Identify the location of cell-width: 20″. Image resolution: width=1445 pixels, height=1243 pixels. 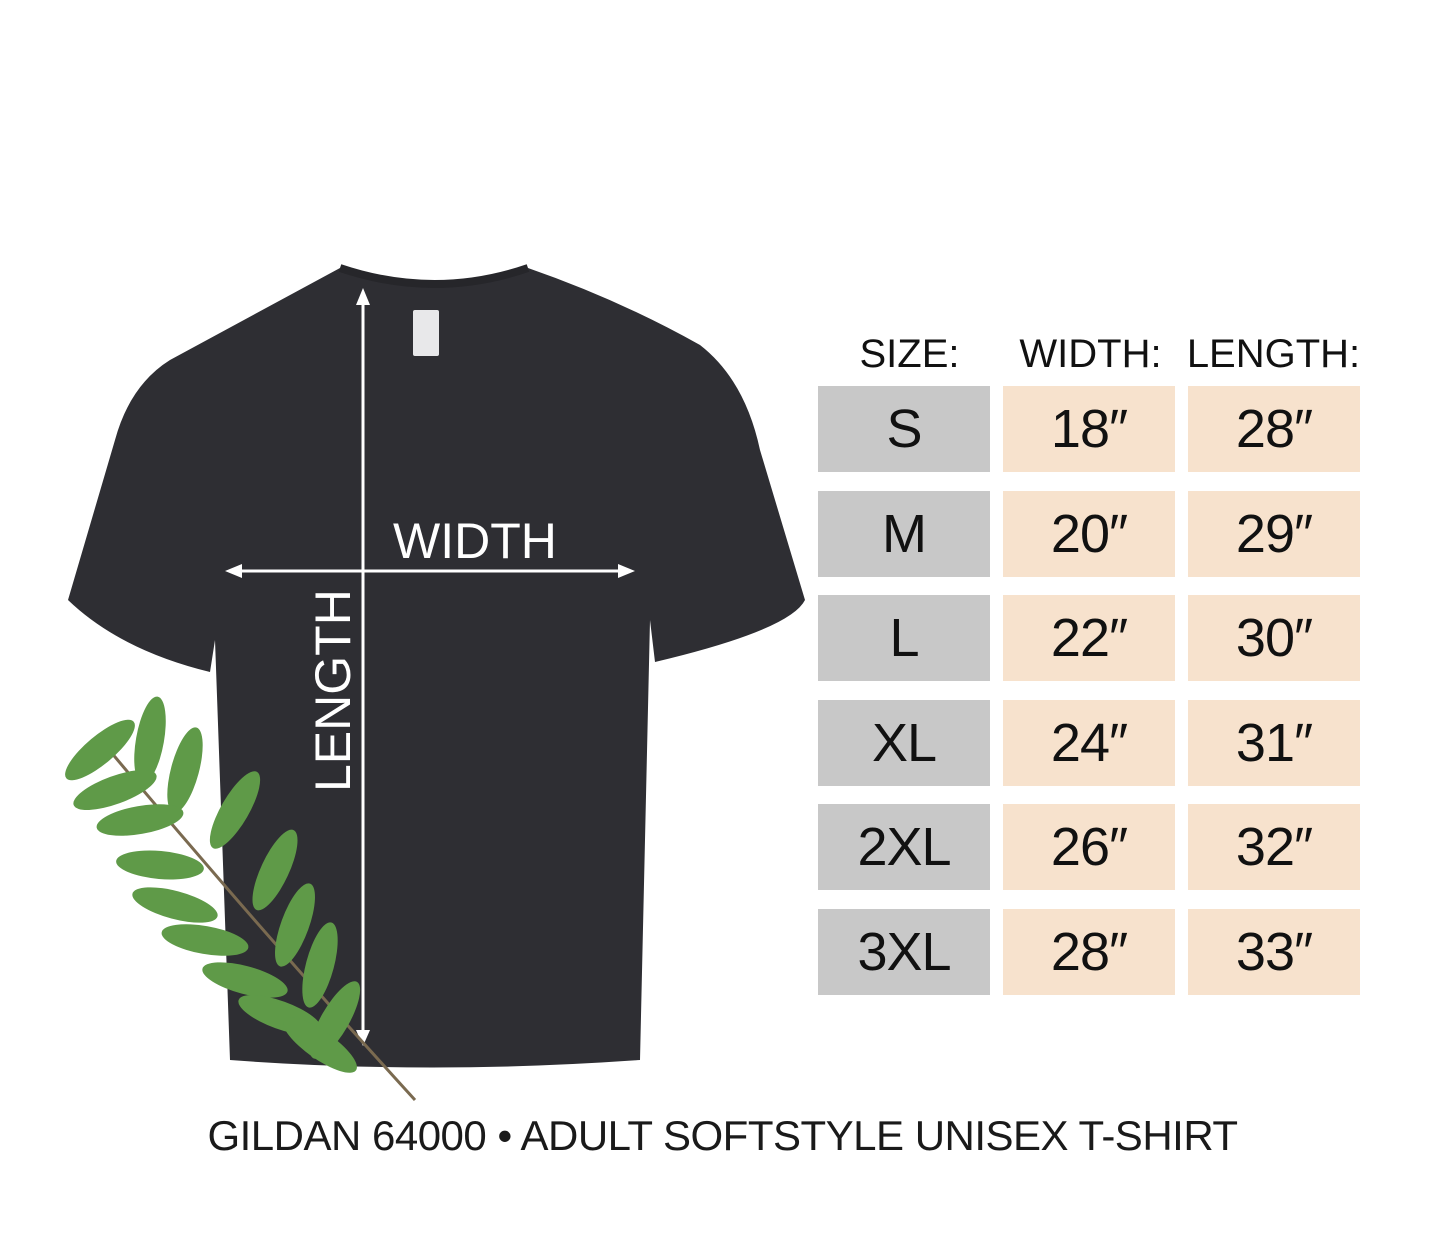
(1089, 533).